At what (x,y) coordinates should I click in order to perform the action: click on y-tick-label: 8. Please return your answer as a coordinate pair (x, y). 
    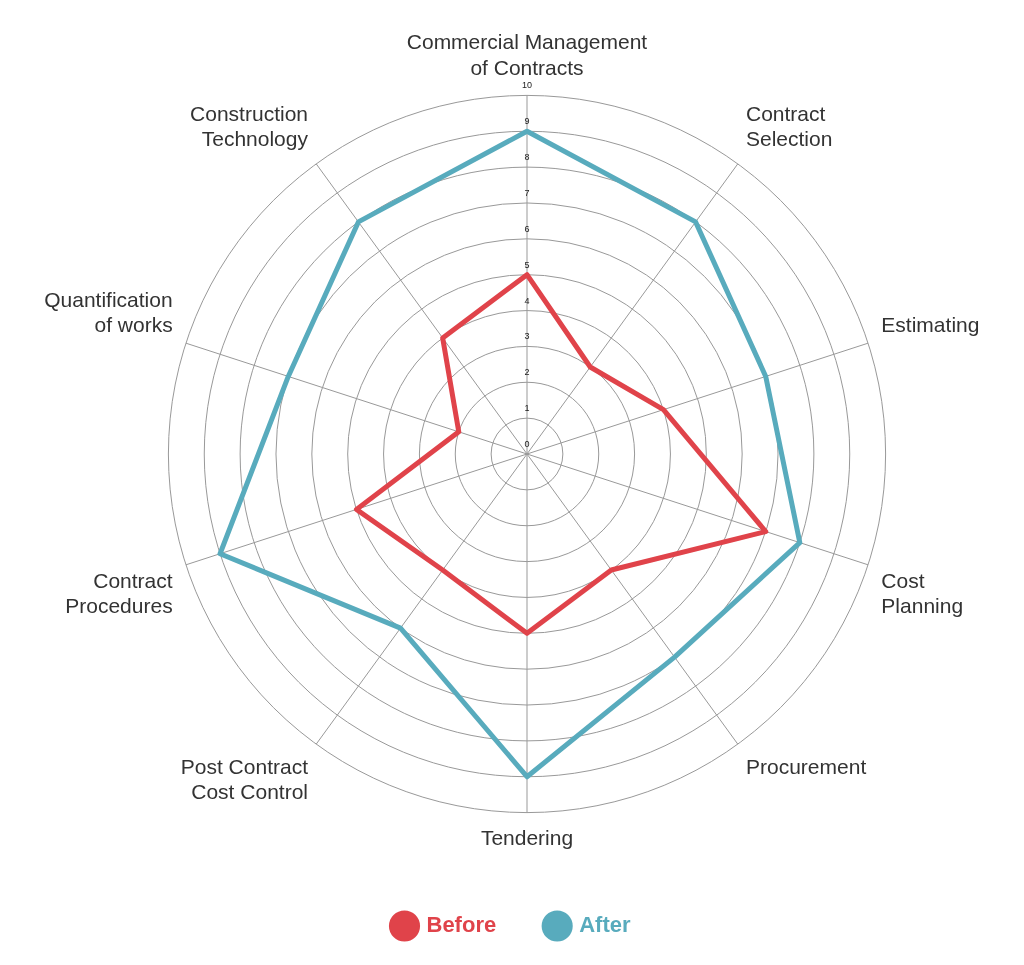
    Looking at the image, I should click on (527, 157).